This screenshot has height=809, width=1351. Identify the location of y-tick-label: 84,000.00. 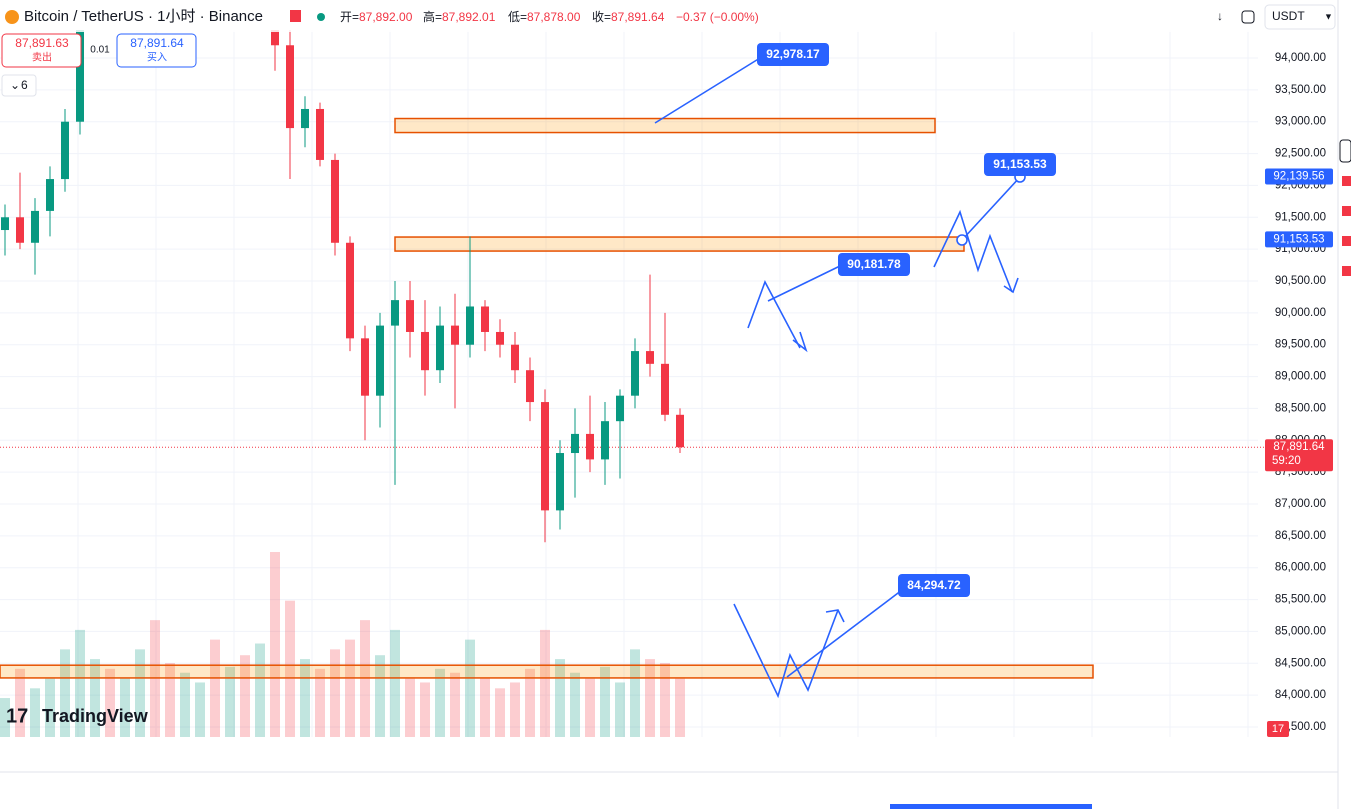
(1300, 695).